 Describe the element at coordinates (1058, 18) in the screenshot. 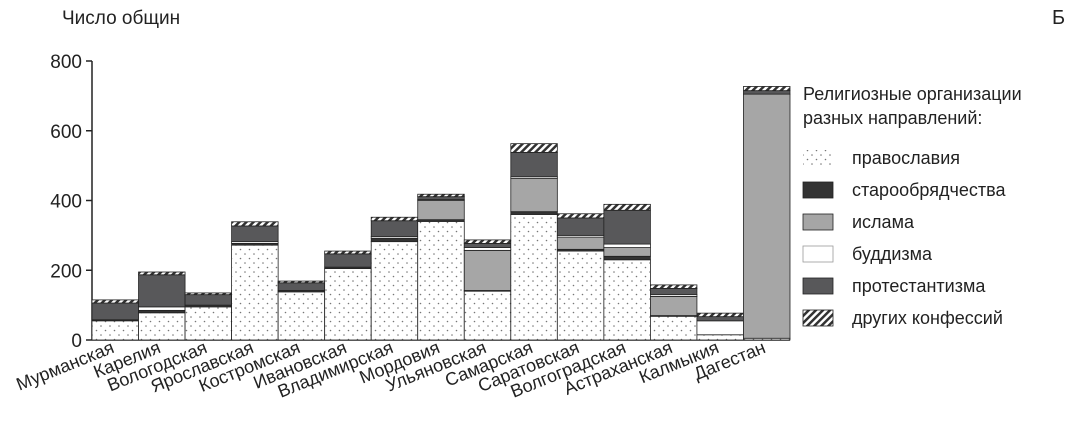

I see `panel-label: Б` at that location.